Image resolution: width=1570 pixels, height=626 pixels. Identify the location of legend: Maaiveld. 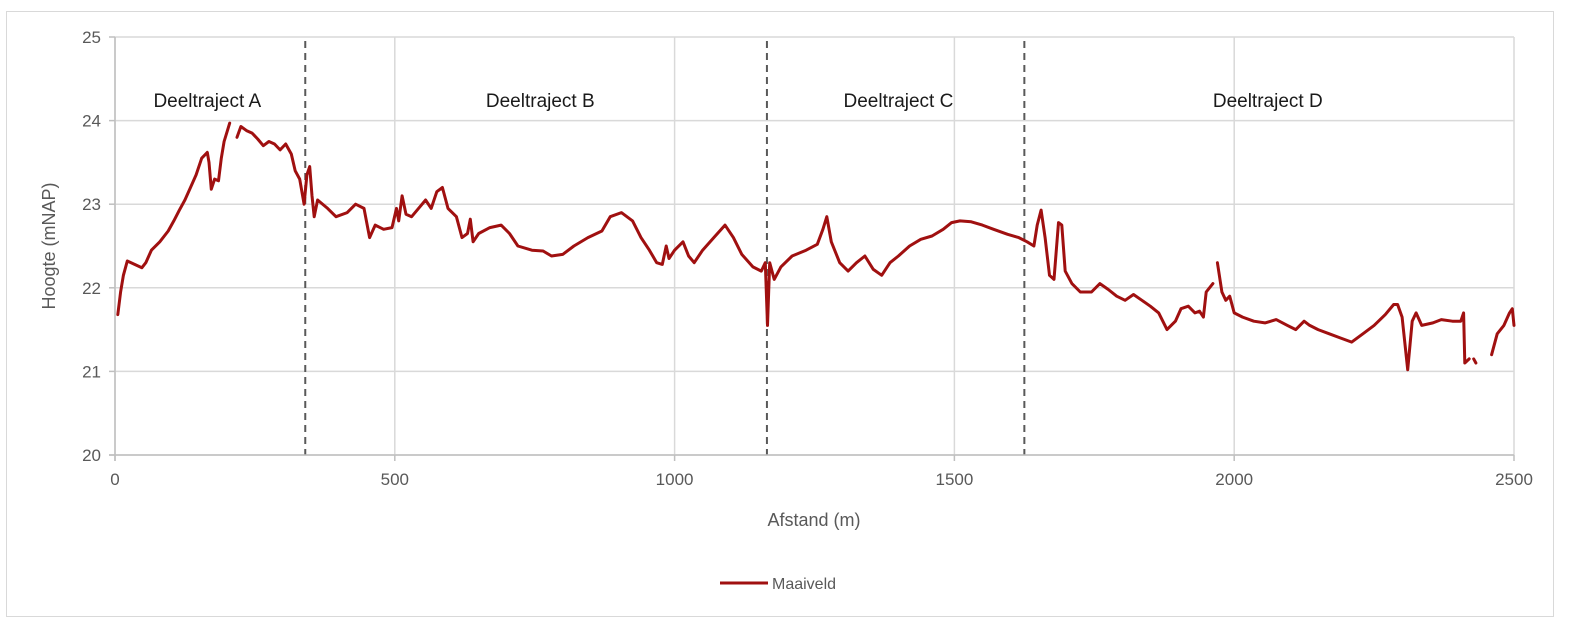
(778, 584).